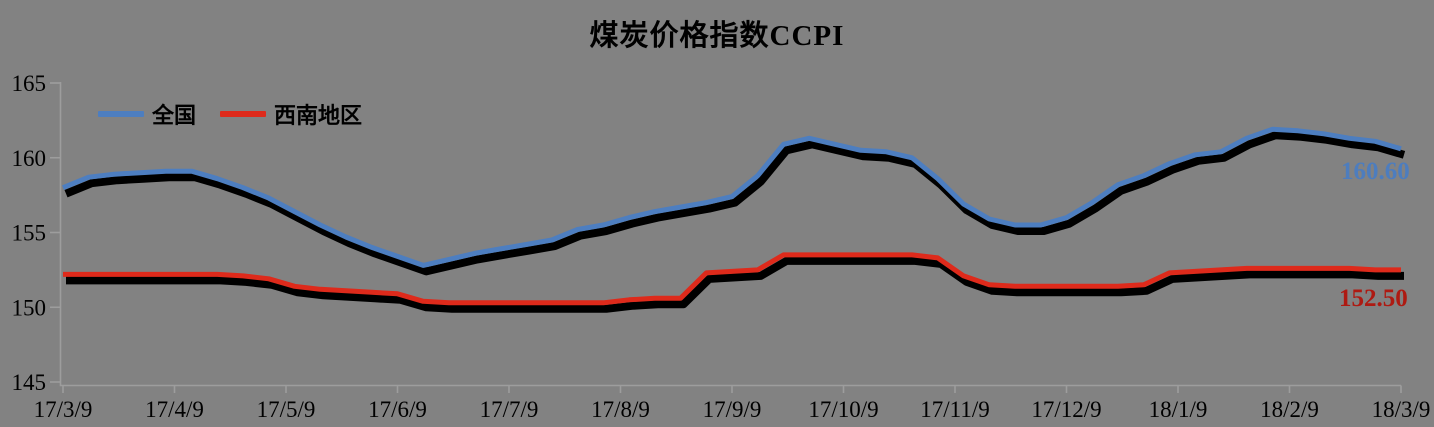 The image size is (1434, 427). I want to click on x-tick-label: 17/9/9, so click(732, 409).